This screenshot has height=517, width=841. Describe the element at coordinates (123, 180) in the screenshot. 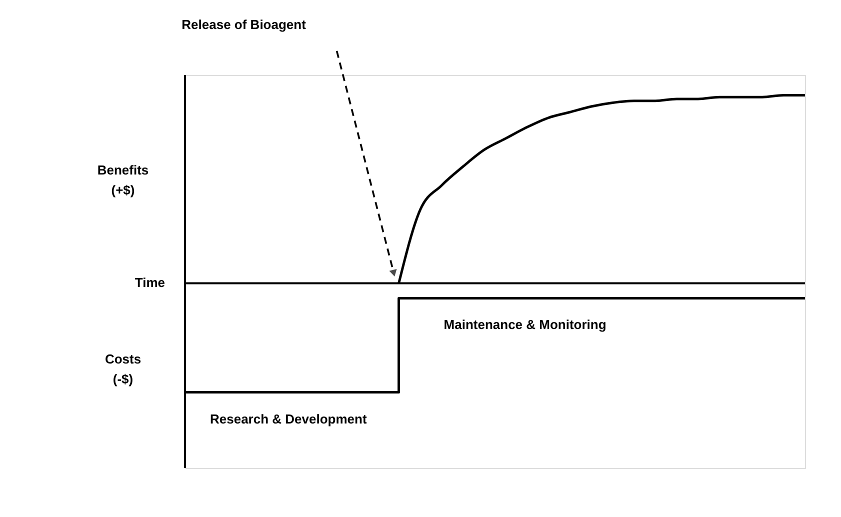

I see `text: Benefits (+$)` at that location.